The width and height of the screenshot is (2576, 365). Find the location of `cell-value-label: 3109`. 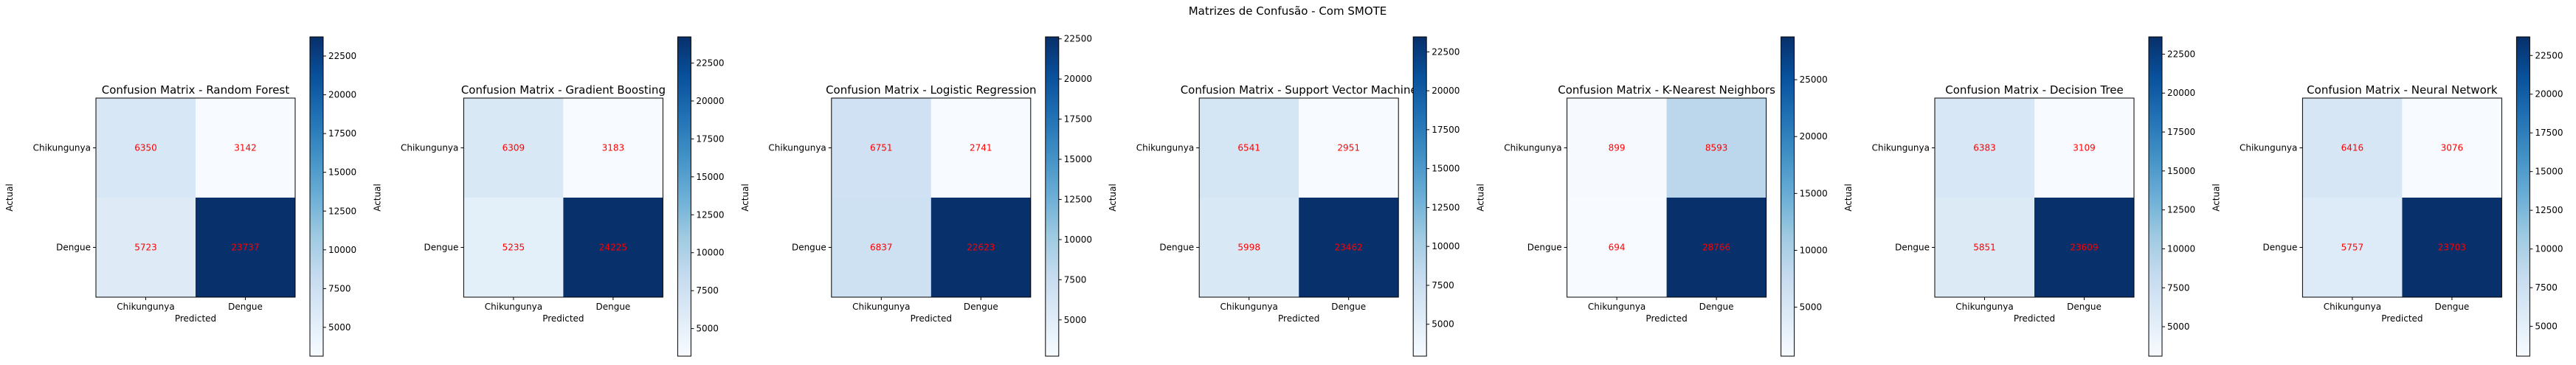

cell-value-label: 3109 is located at coordinates (2084, 148).